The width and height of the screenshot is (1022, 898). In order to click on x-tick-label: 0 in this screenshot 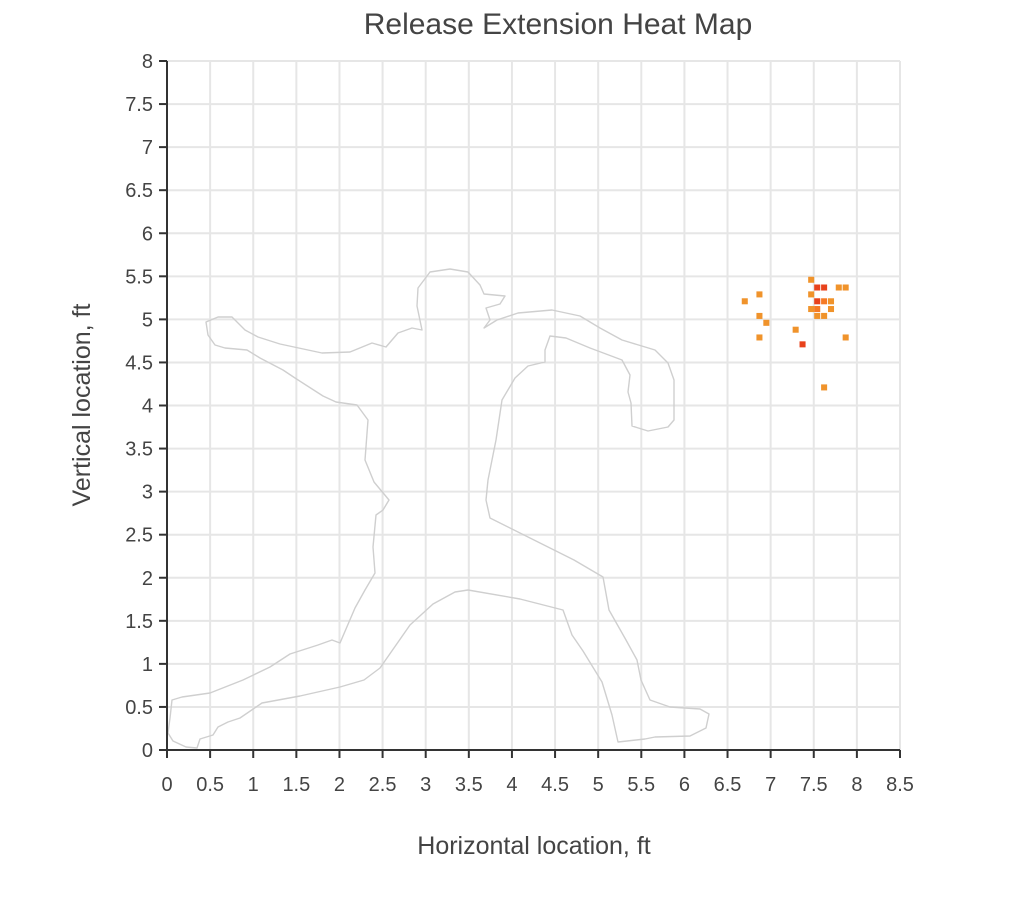, I will do `click(166, 785)`.